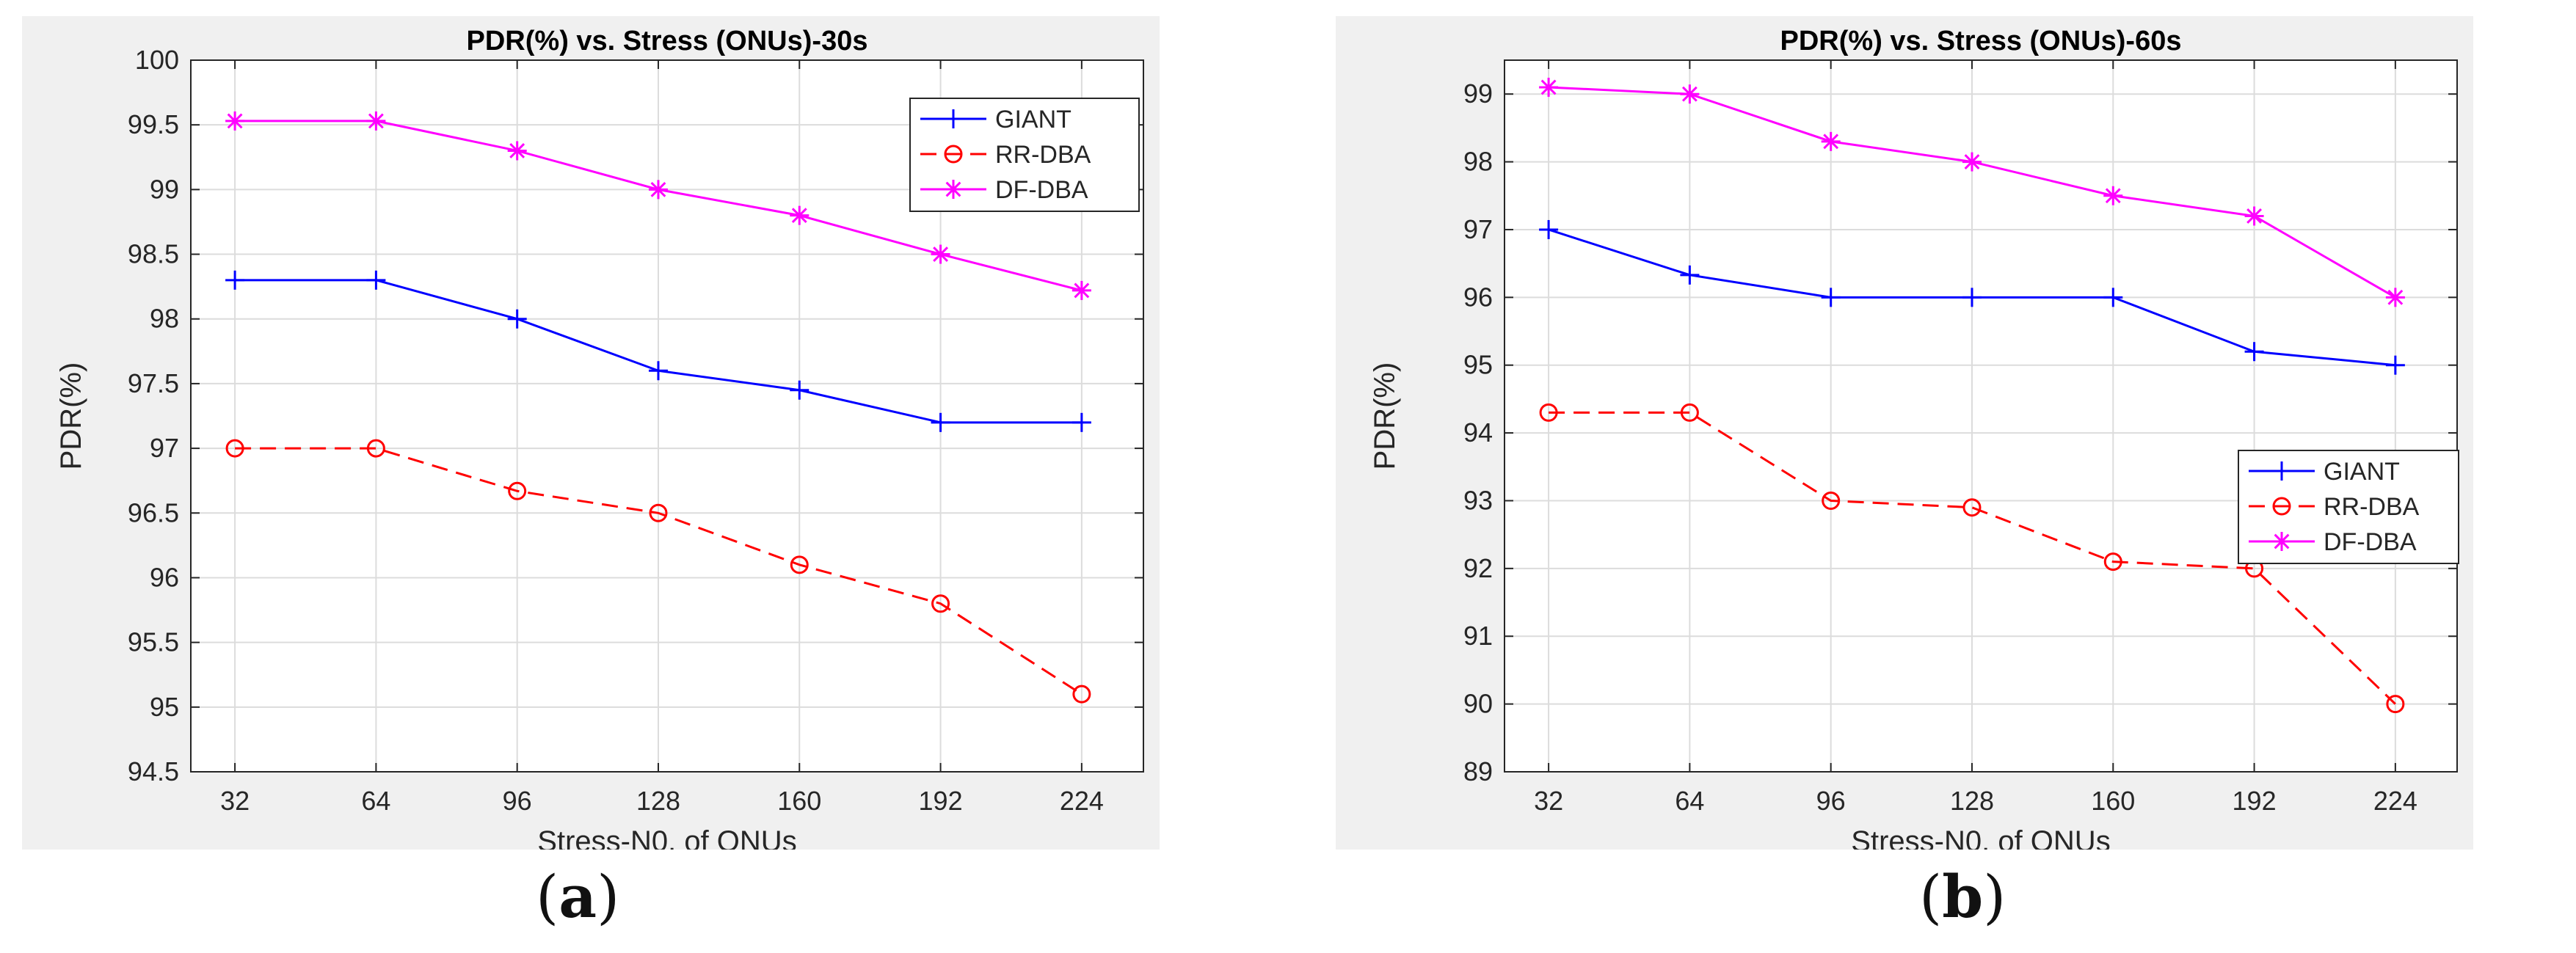 The width and height of the screenshot is (2576, 953). Describe the element at coordinates (658, 801) in the screenshot. I see `chart-a-xtick-label: 128` at that location.